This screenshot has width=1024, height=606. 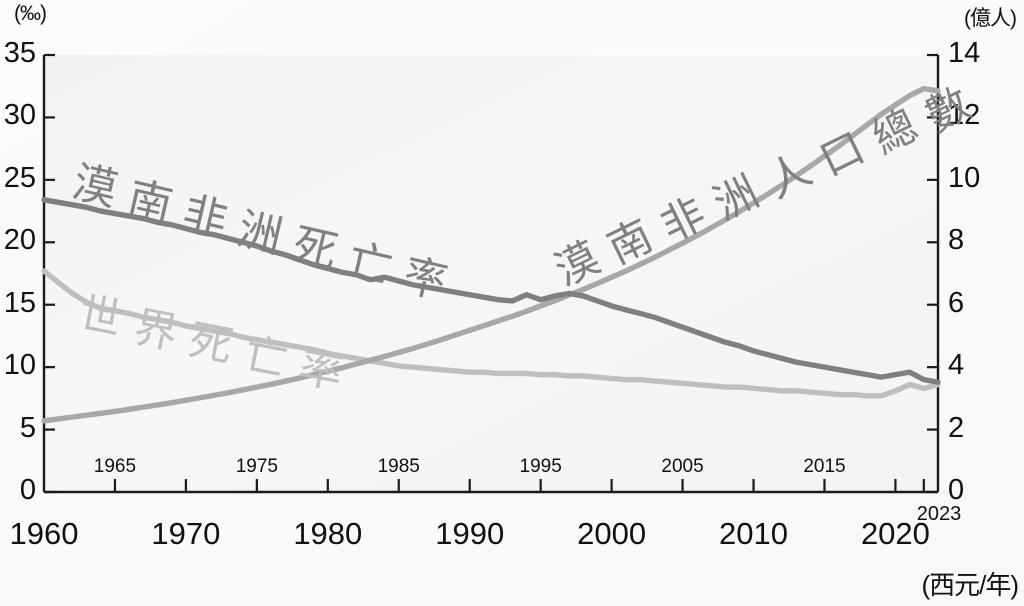 What do you see at coordinates (540, 466) in the screenshot?
I see `x-minor-tick-1995: 1995` at bounding box center [540, 466].